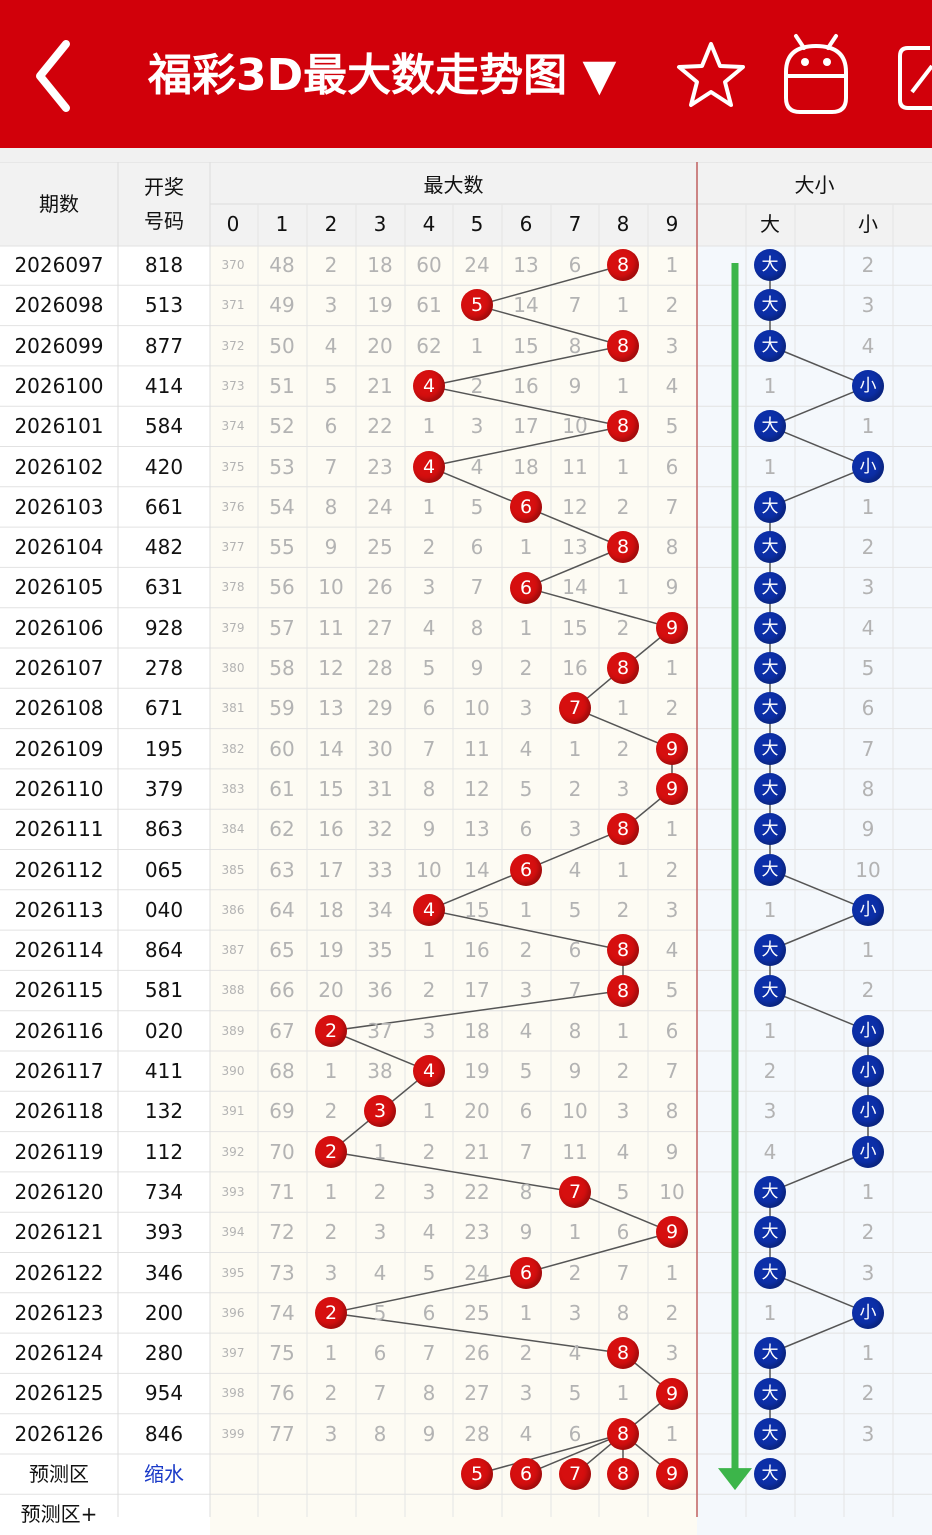 The image size is (932, 1535). Describe the element at coordinates (164, 345) in the screenshot. I see `draw-cell: 877` at that location.